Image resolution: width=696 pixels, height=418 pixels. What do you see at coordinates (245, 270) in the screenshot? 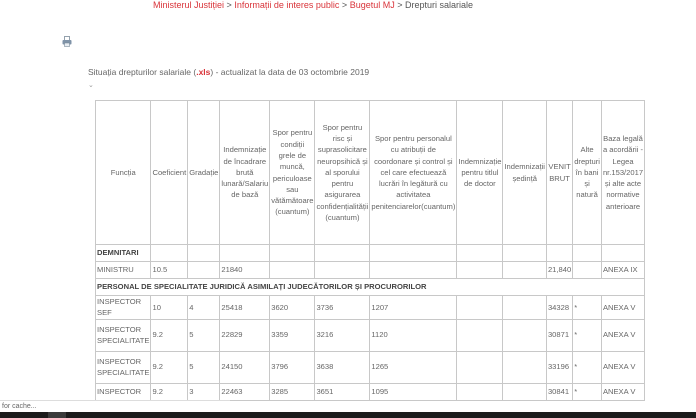
I see `table-cell: 21840` at bounding box center [245, 270].